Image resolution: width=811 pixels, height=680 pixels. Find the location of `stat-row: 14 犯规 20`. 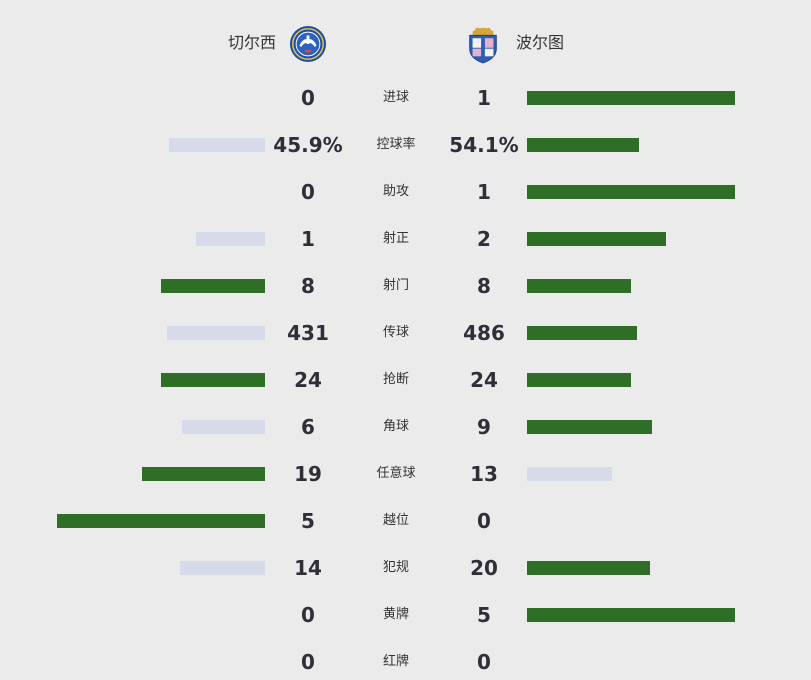

stat-row: 14 犯规 20 is located at coordinates (405, 568).